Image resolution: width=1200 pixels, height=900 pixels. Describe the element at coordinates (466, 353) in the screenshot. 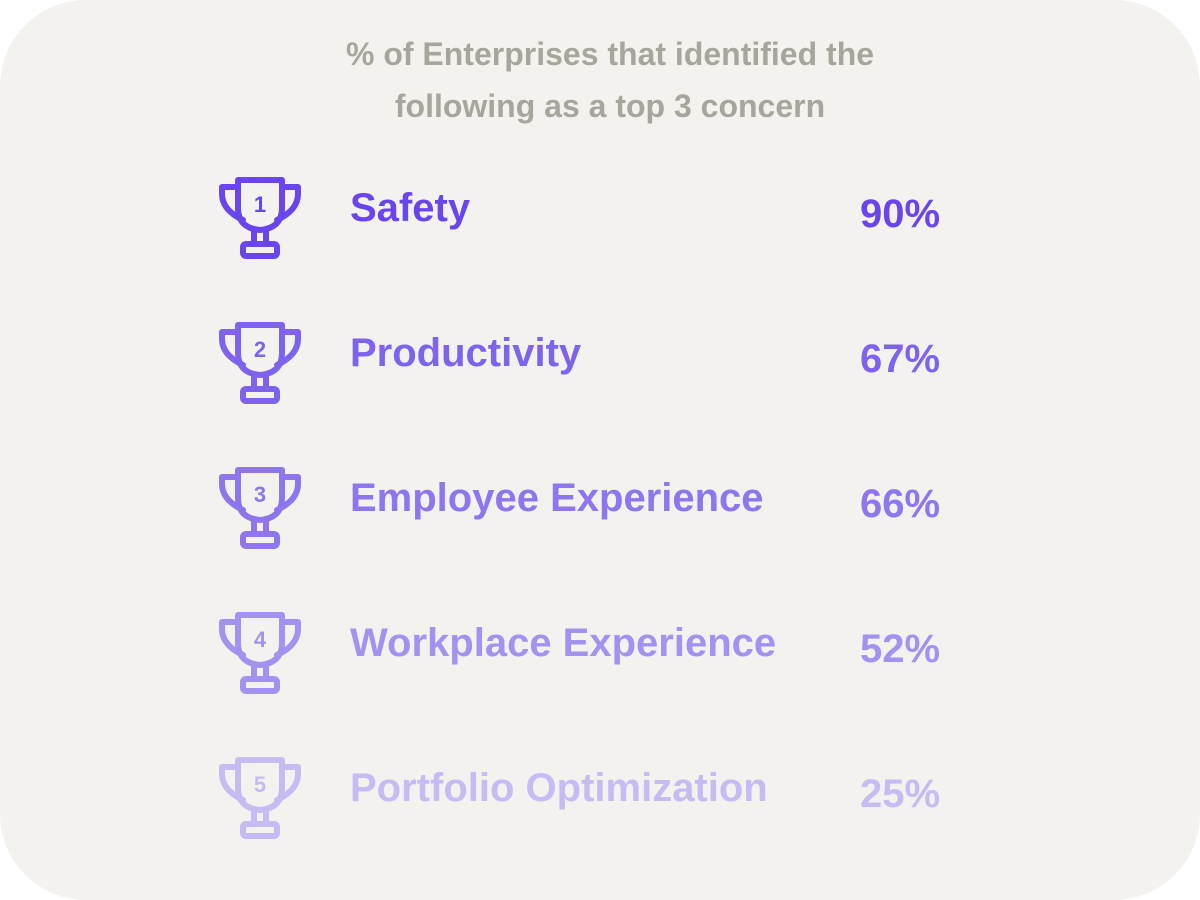

I see `rank-label: Productivity` at that location.